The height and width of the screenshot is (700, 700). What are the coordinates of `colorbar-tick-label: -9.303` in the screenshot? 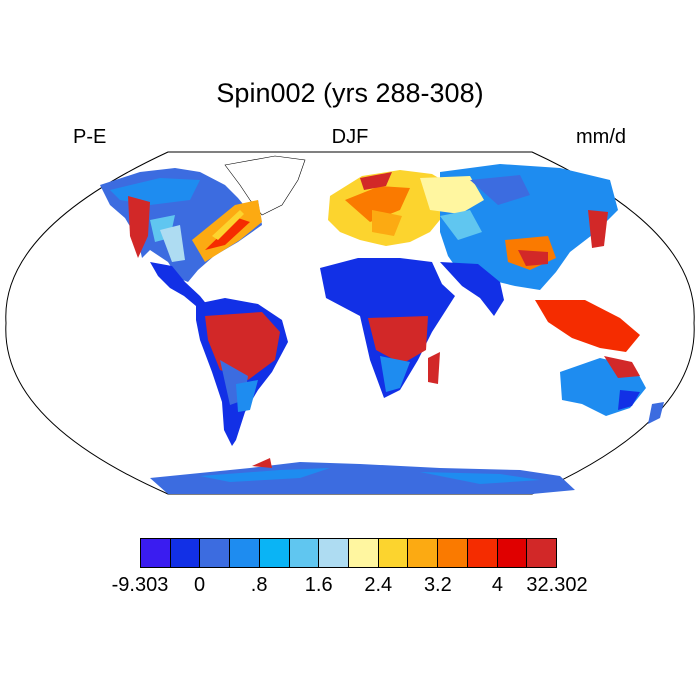 It's located at (140, 585).